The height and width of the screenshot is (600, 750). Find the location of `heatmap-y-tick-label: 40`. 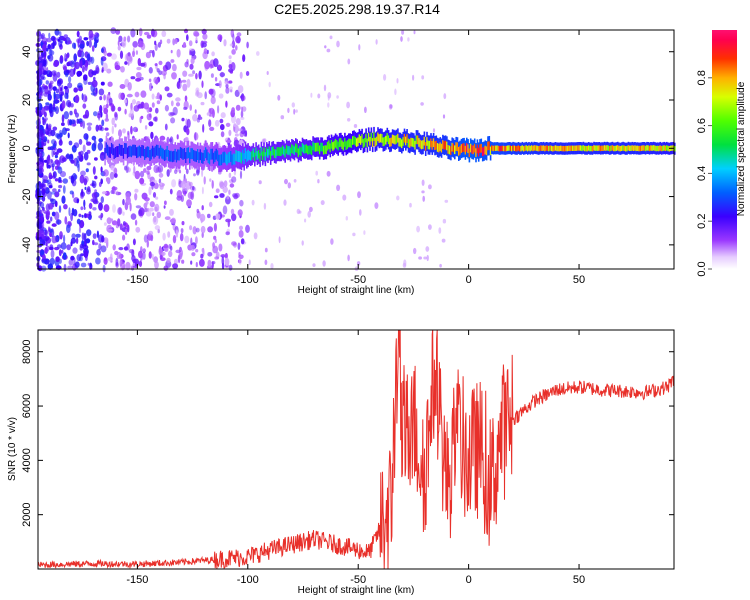

heatmap-y-tick-label: 40 is located at coordinates (27, 52).